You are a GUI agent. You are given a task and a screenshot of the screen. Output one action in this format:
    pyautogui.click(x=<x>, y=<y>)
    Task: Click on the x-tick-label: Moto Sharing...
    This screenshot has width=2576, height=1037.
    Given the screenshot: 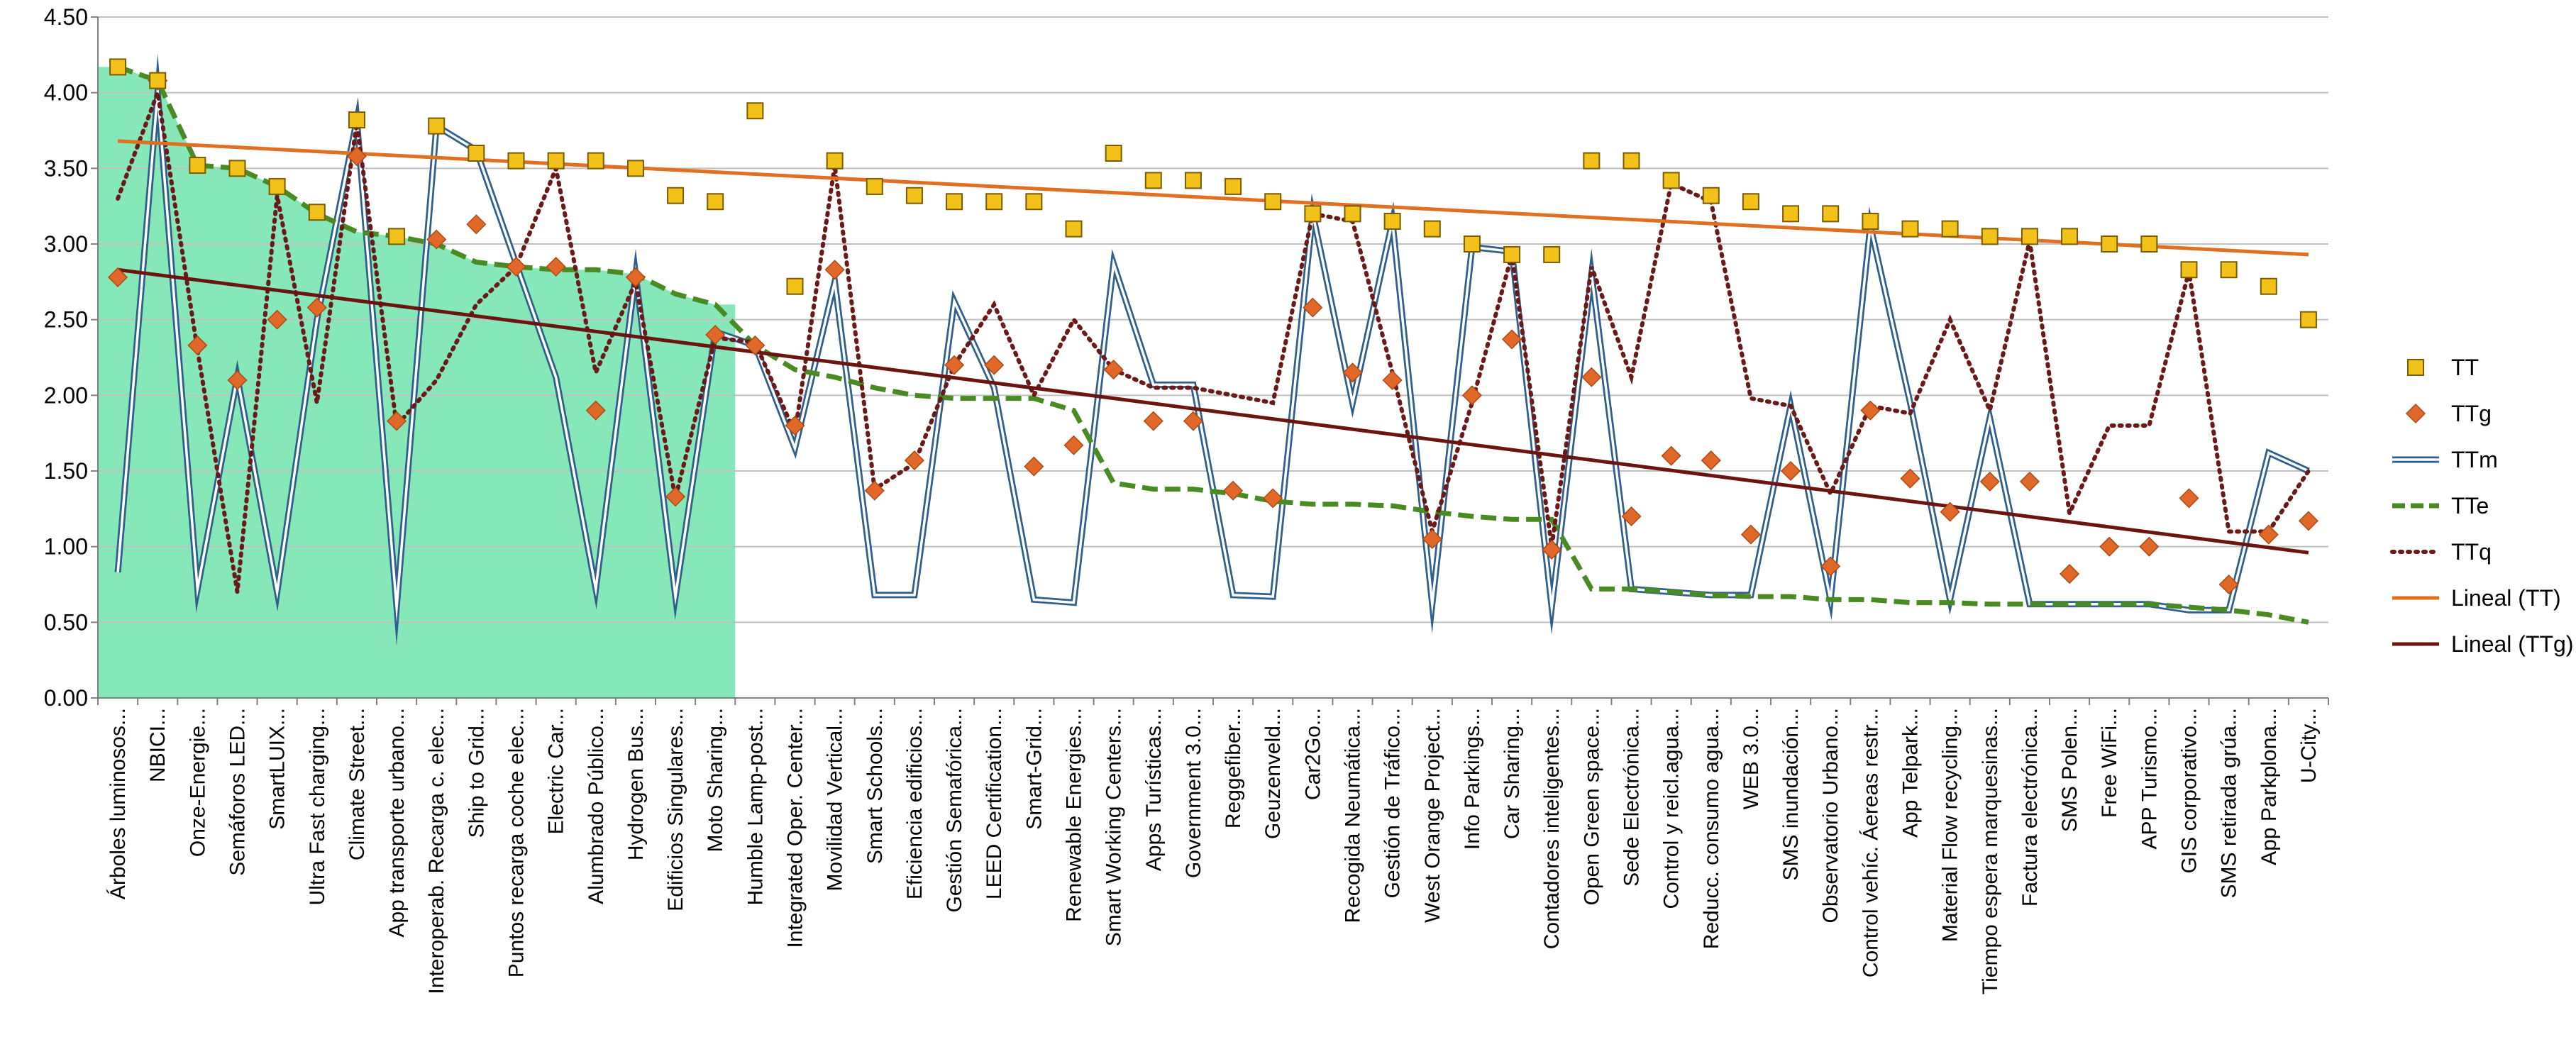 What is the action you would take?
    pyautogui.click(x=715, y=780)
    